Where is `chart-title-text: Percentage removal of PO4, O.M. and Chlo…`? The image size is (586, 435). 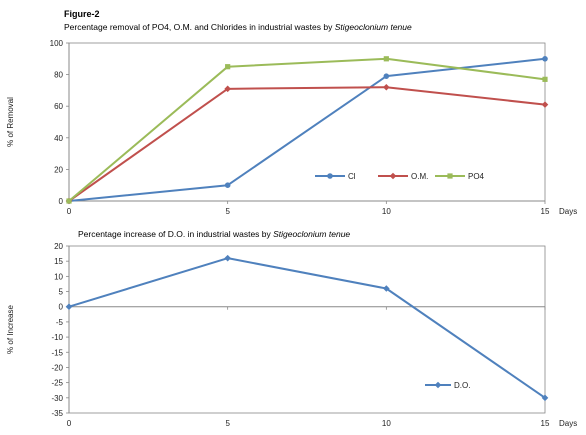 chart-title-text: Percentage removal of PO4, O.M. and Chlo… is located at coordinates (199, 27).